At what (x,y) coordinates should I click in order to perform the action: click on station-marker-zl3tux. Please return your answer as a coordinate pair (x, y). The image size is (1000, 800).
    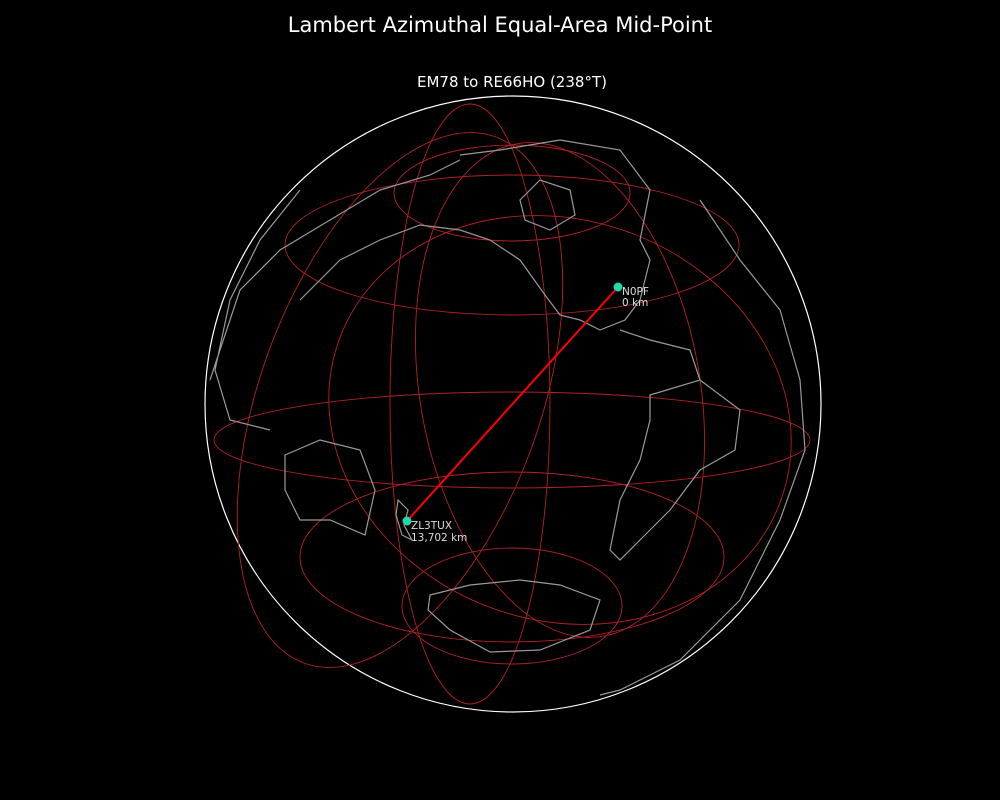
    Looking at the image, I should click on (407, 521).